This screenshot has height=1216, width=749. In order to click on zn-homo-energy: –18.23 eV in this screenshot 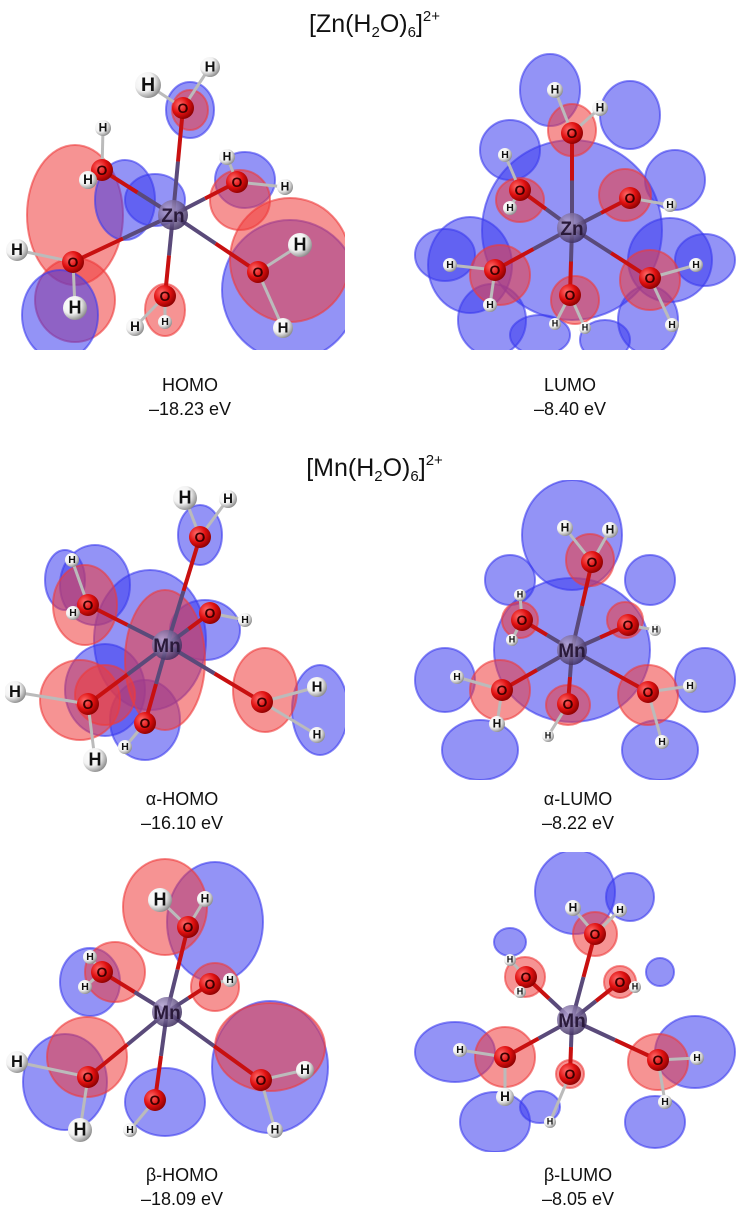, I will do `click(190, 409)`.